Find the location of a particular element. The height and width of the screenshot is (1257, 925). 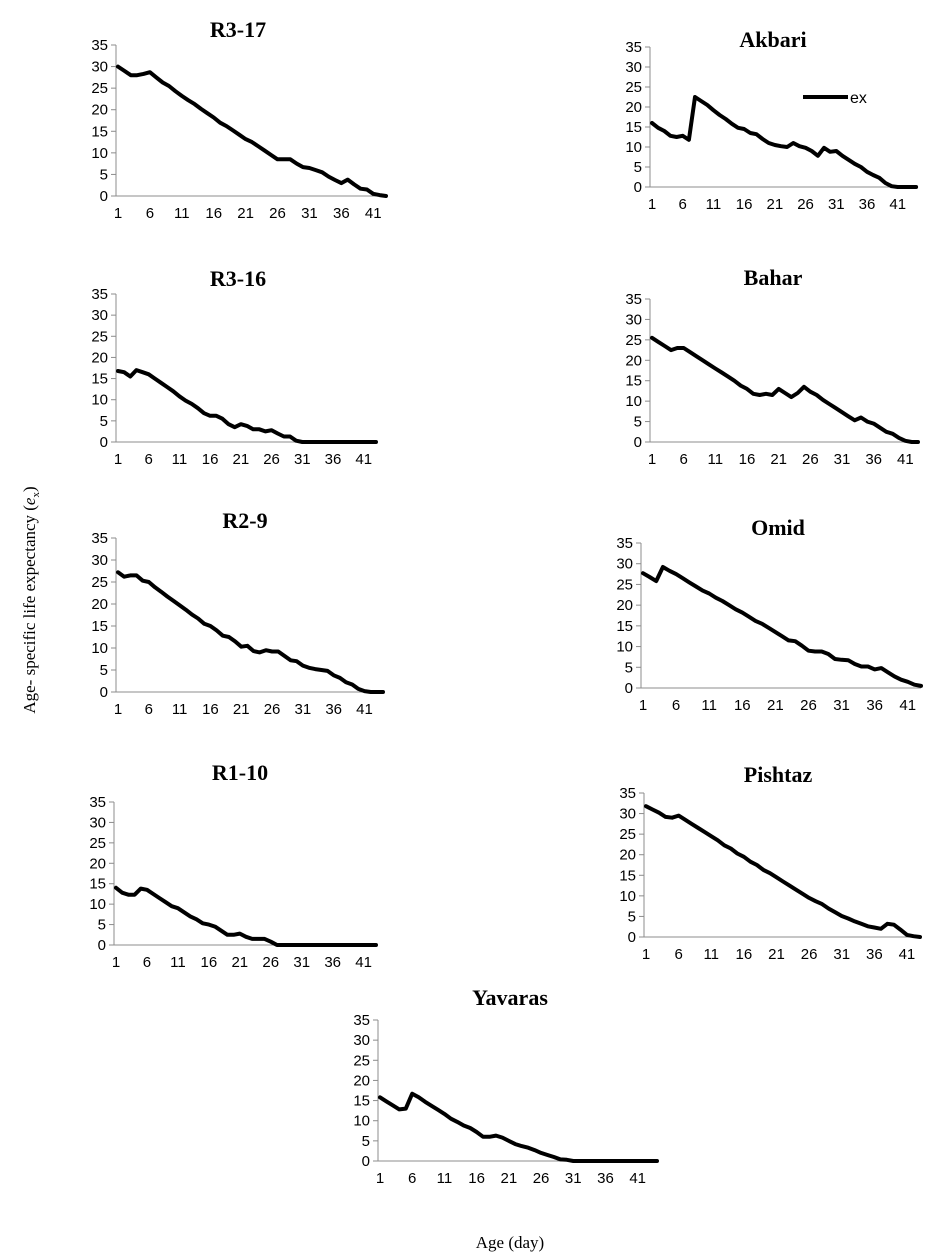

legend-label: ex is located at coordinates (858, 98).